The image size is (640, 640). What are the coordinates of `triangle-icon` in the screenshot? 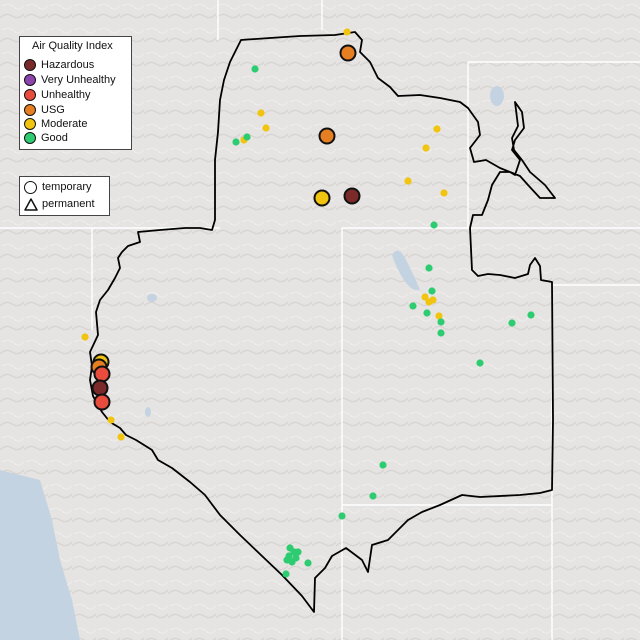 It's located at (31, 204).